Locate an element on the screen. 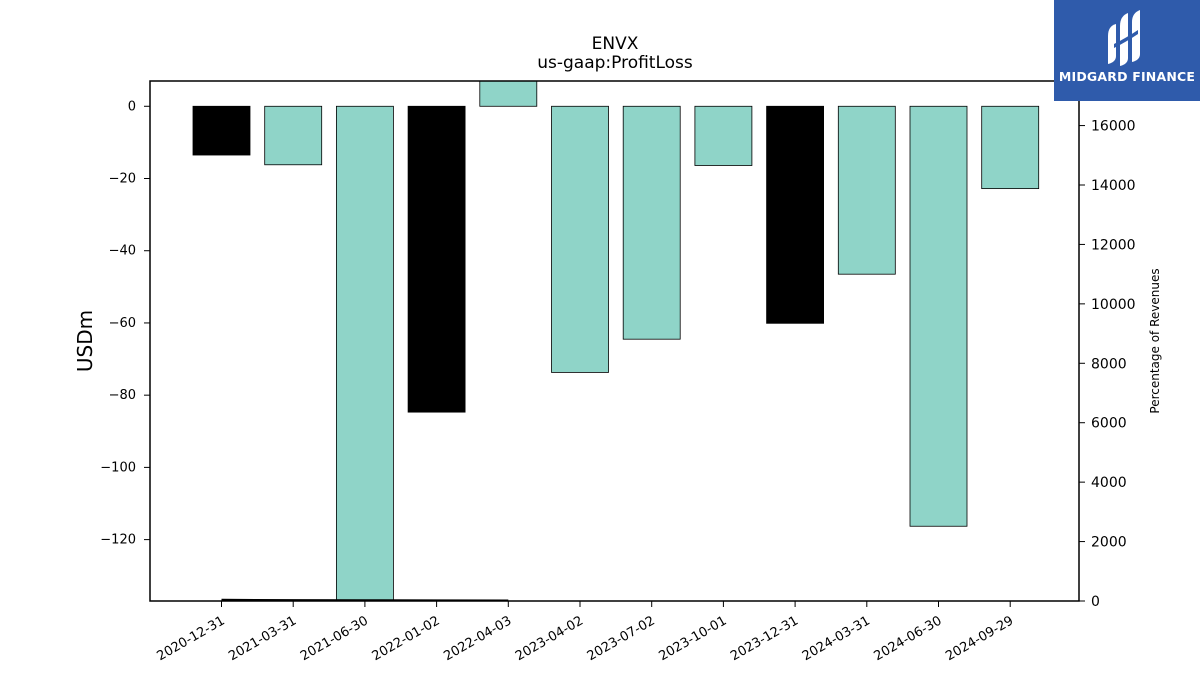 Image resolution: width=1200 pixels, height=675 pixels. y2-tick-label: 14000 is located at coordinates (1113, 186).